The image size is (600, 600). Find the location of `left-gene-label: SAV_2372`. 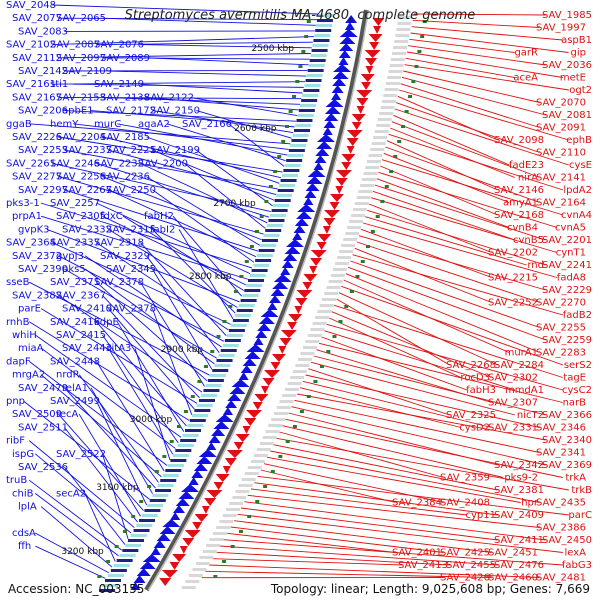

left-gene-label: SAV_2372 is located at coordinates (37, 256).